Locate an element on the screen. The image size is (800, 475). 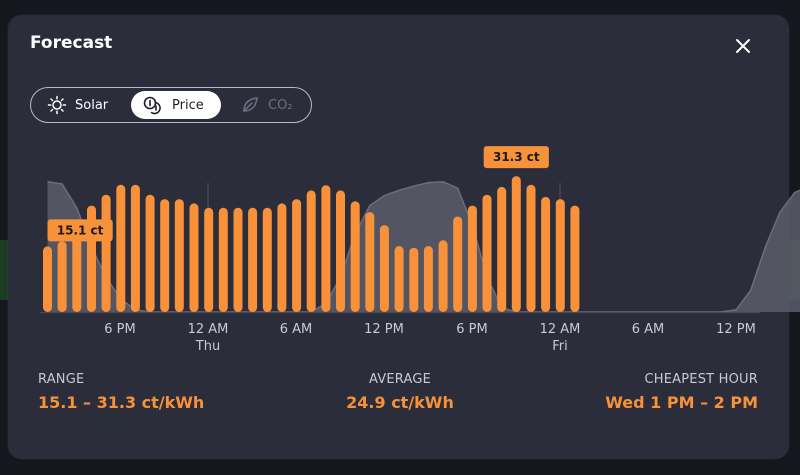
tab-solar: Solar is located at coordinates (83, 105).